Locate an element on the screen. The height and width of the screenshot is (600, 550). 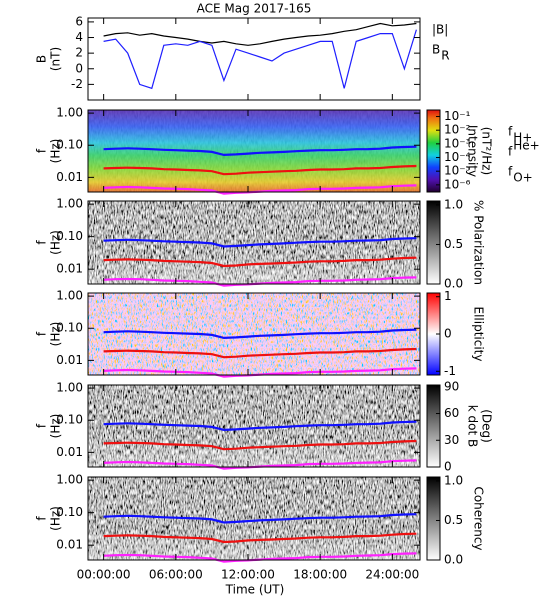
legend-label: B is located at coordinates (436, 50).